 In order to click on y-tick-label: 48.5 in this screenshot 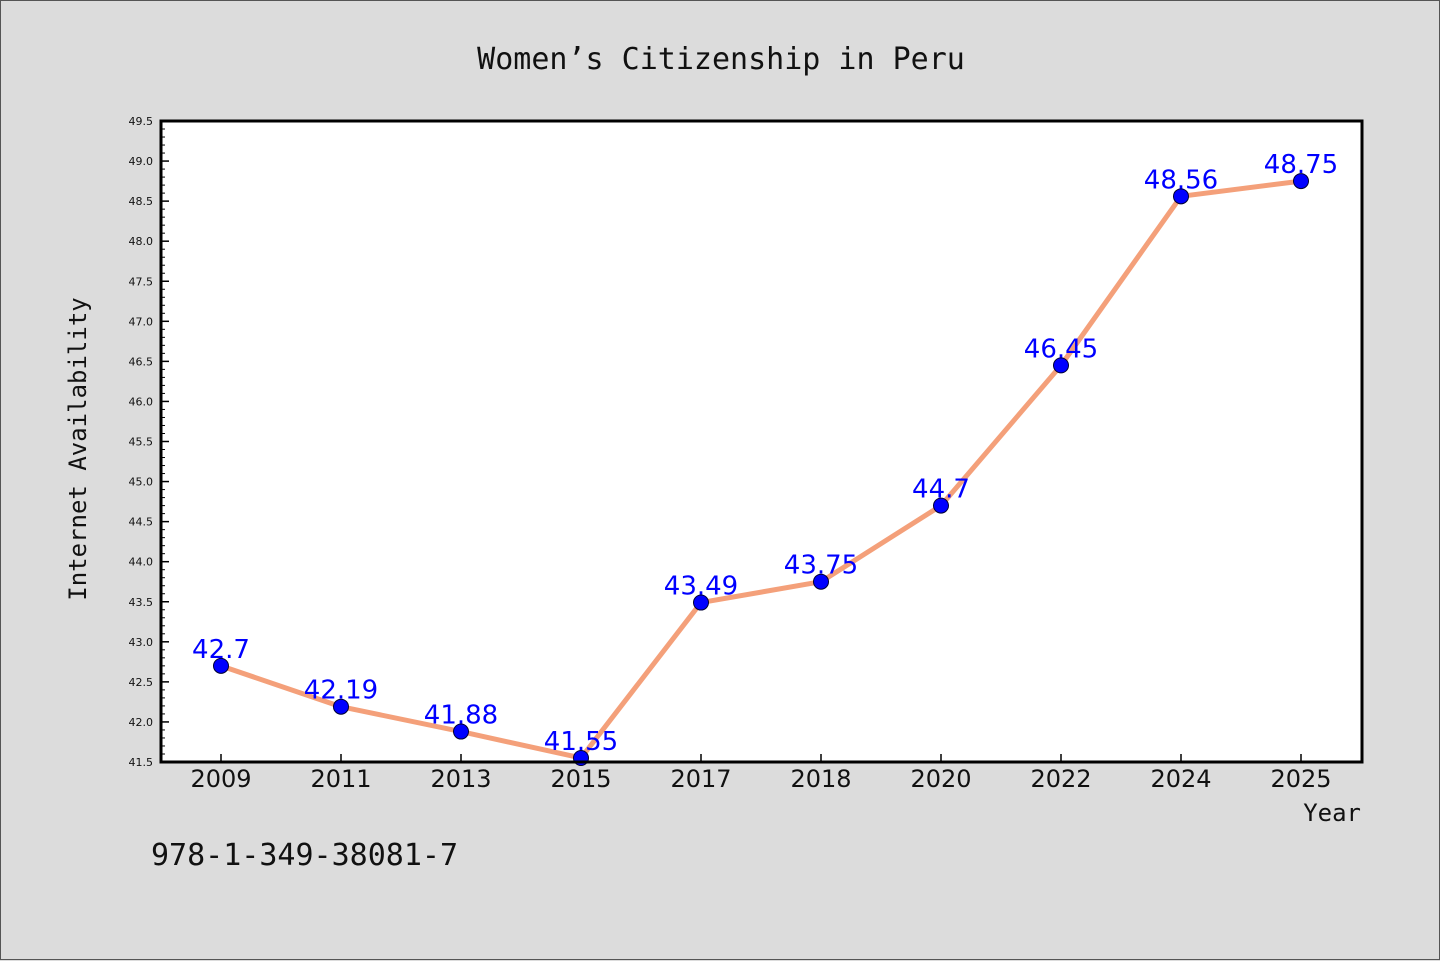, I will do `click(141, 201)`.